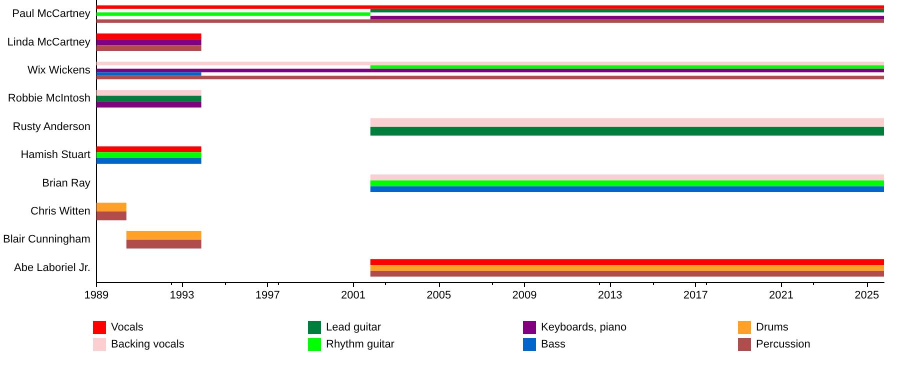 Image resolution: width=900 pixels, height=370 pixels. I want to click on y-tick-label: Chris Witten, so click(60, 212).